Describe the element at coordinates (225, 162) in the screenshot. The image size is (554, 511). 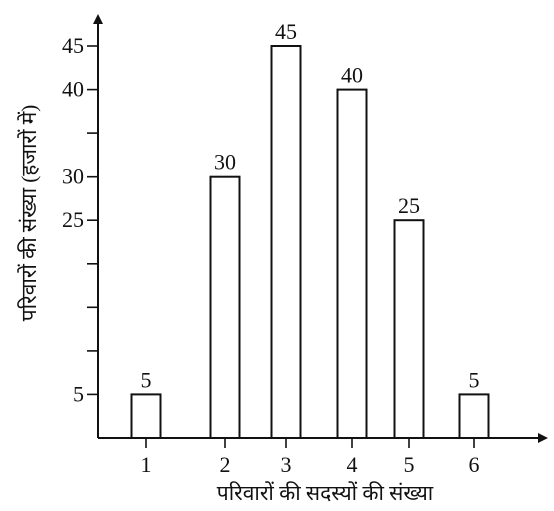
I see `data-label-2: 30` at that location.